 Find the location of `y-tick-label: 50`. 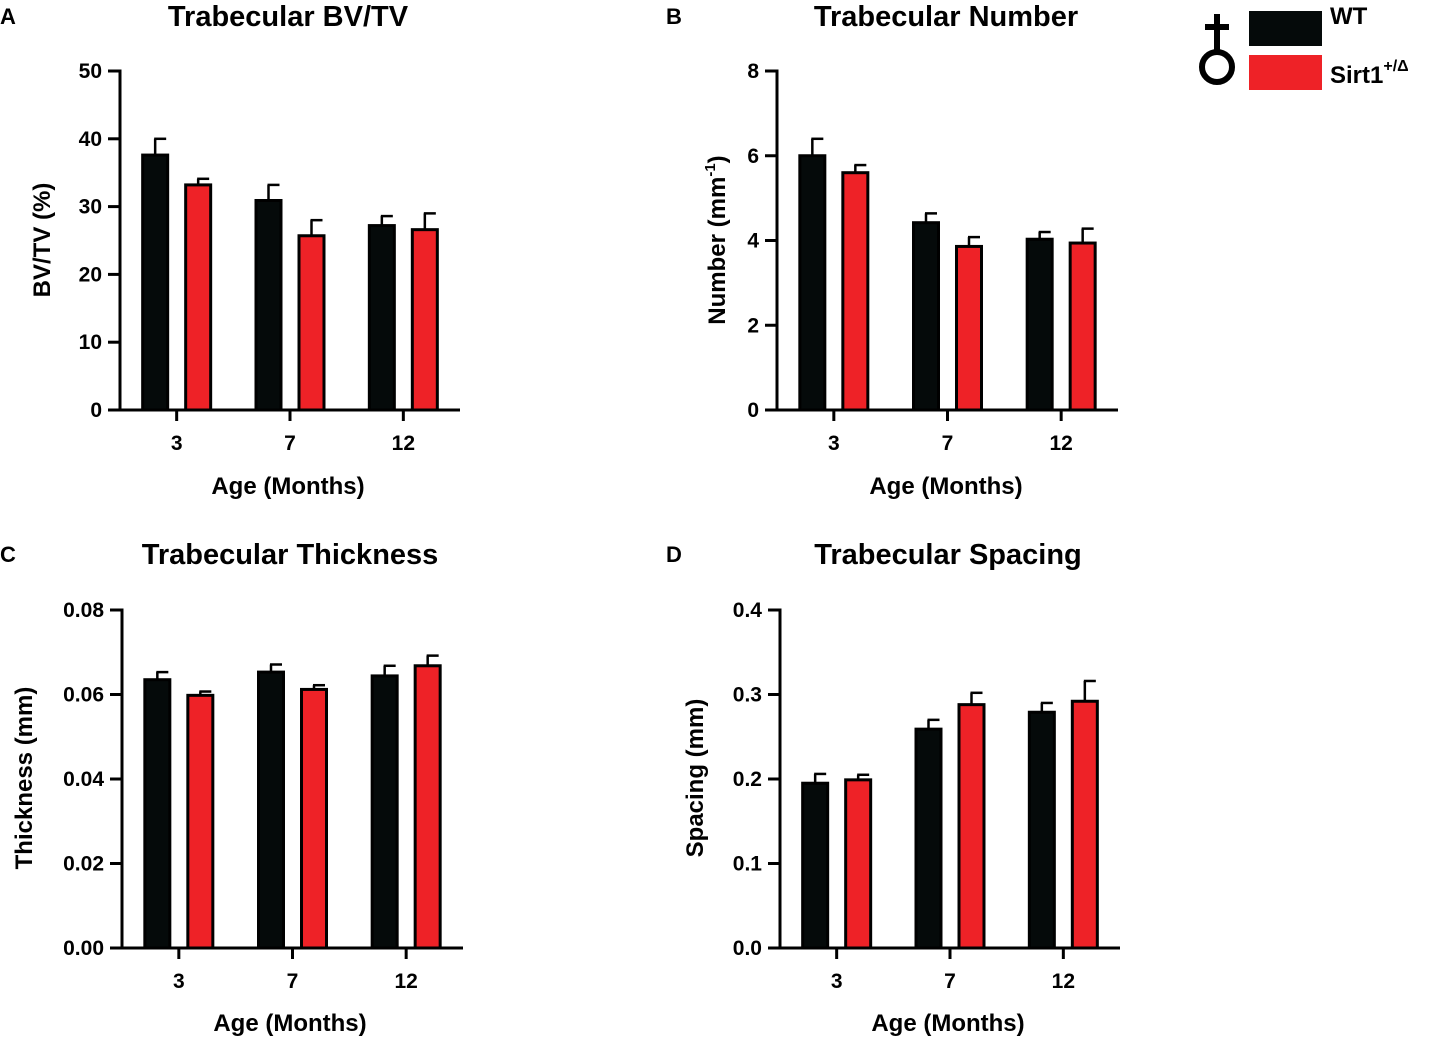

y-tick-label: 50 is located at coordinates (90, 71).